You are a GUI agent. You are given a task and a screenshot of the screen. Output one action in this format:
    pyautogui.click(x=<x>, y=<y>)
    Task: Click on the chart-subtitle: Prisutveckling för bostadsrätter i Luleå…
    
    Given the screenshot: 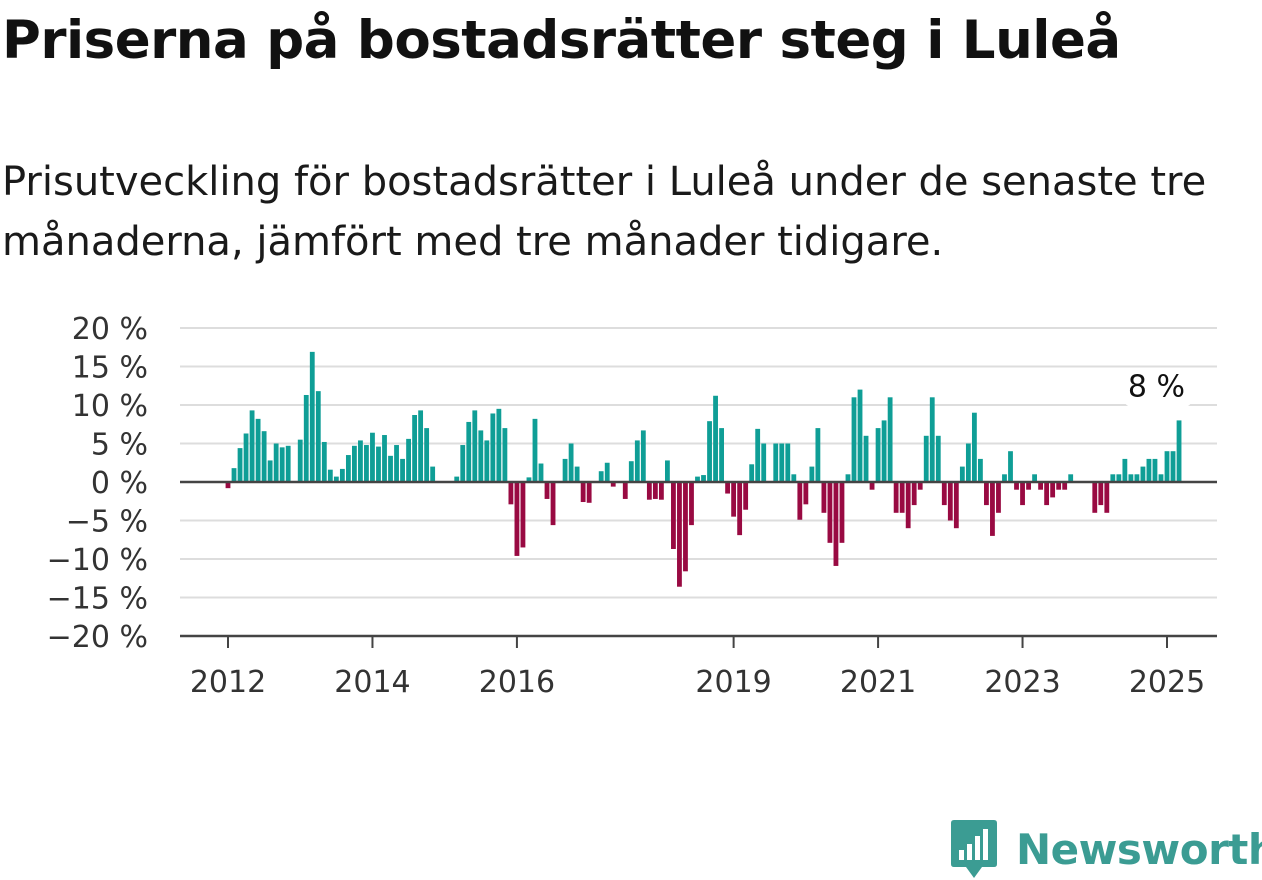 What is the action you would take?
    pyautogui.click(x=604, y=212)
    